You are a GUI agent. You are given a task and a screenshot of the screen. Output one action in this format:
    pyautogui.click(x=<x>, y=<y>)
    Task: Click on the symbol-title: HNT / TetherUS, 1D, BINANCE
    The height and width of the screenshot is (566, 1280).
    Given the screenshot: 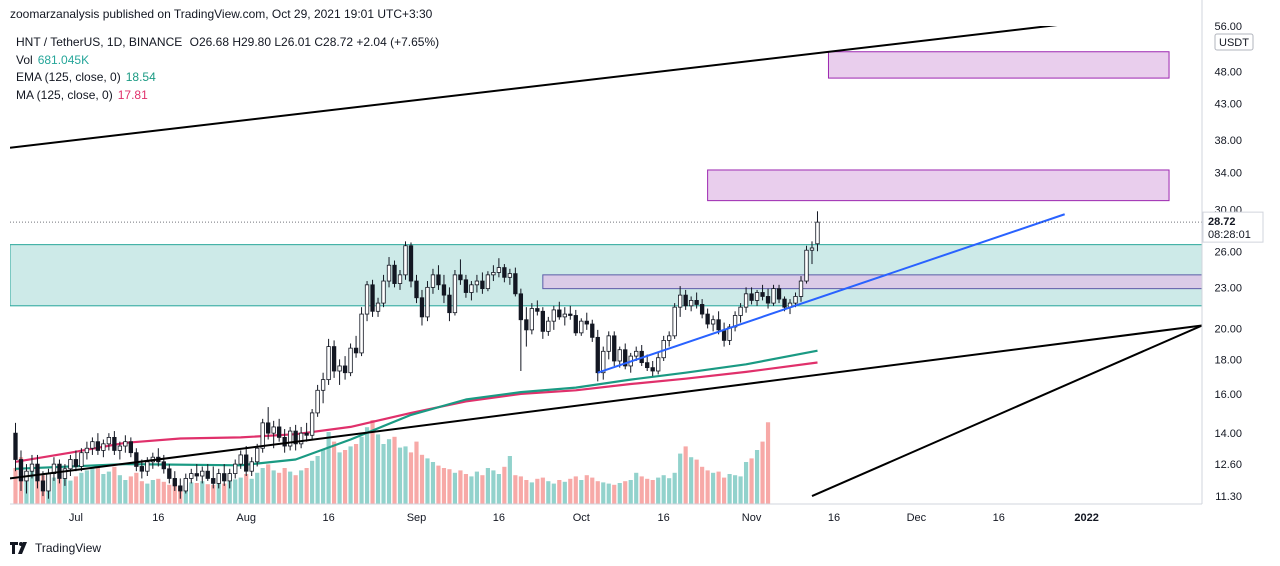 What is the action you would take?
    pyautogui.click(x=99, y=42)
    